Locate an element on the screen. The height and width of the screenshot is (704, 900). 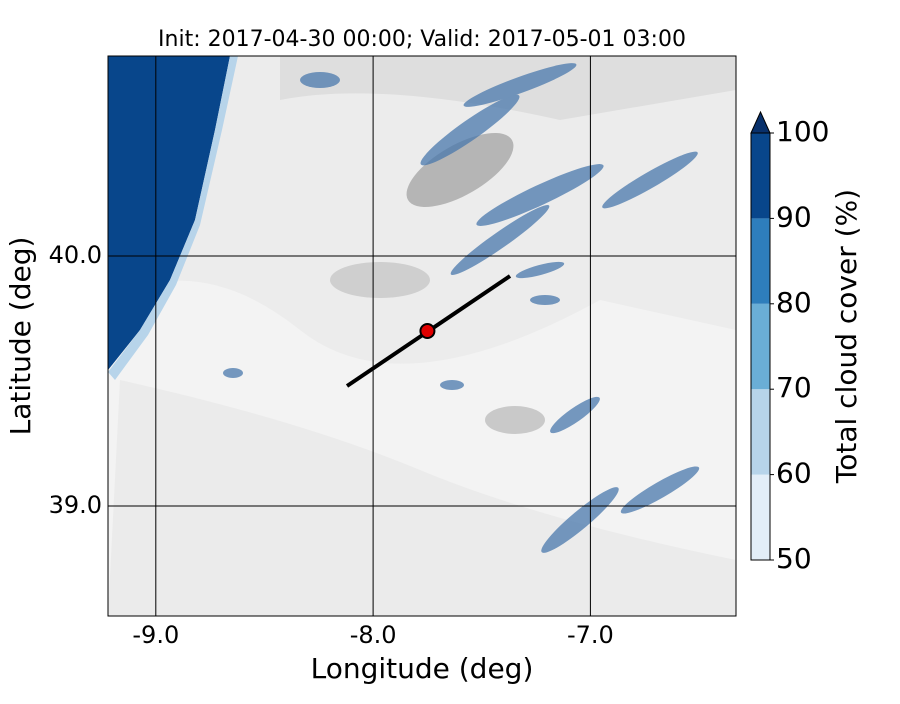
x-axis-label: Longitude (deg) is located at coordinates (422, 668).